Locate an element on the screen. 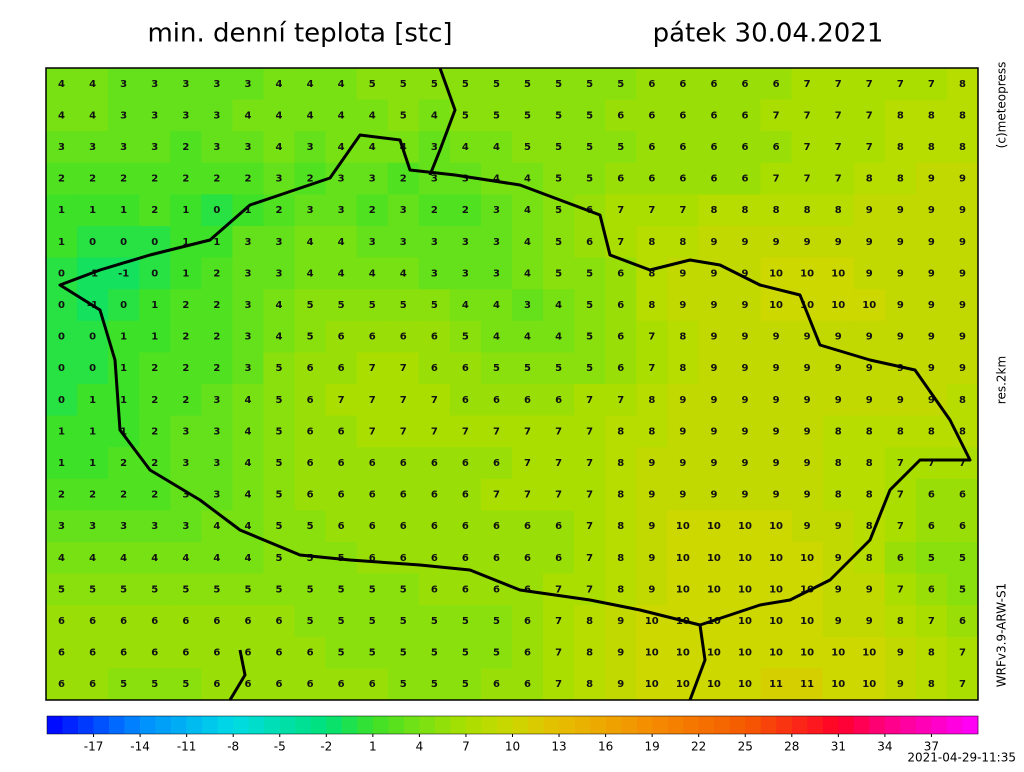 This screenshot has width=1024, height=772. colorbar-tick-label: -5 is located at coordinates (280, 747).